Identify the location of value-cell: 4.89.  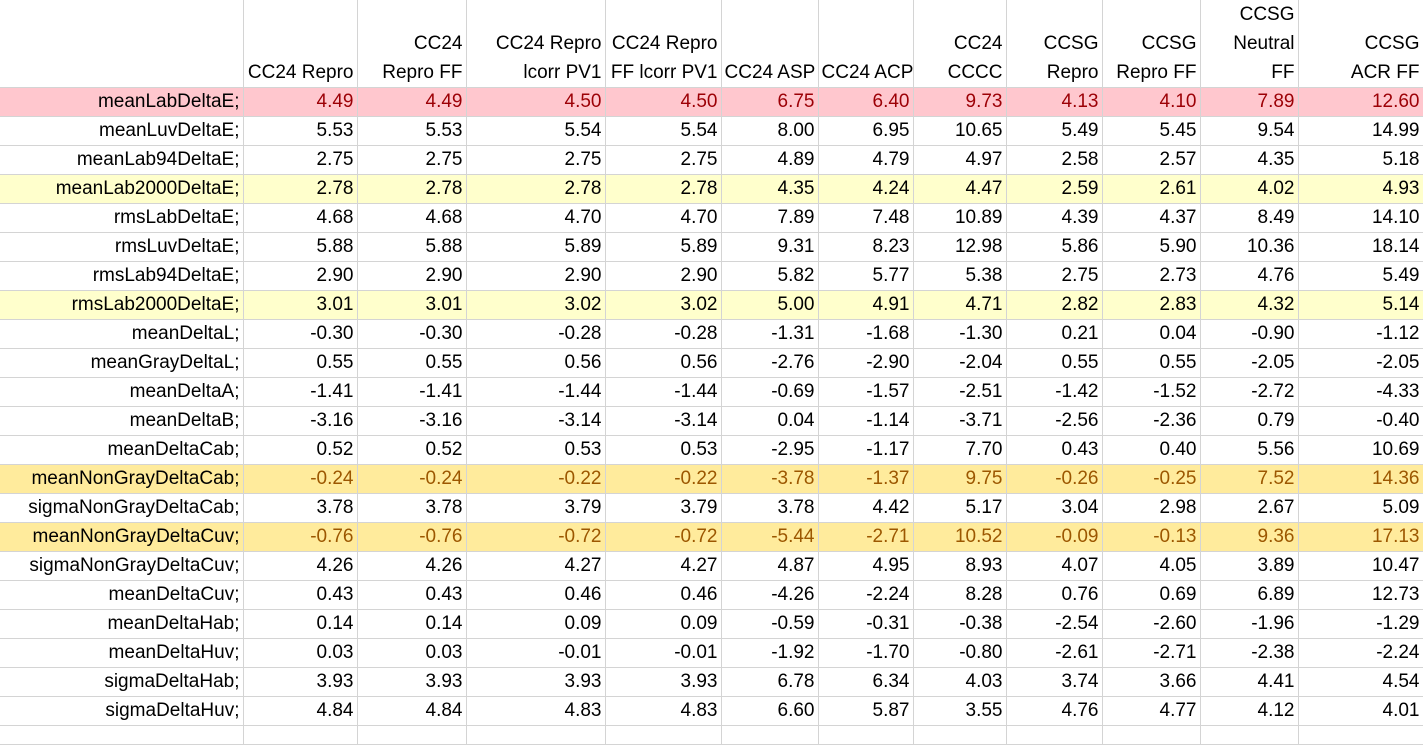
(770, 160).